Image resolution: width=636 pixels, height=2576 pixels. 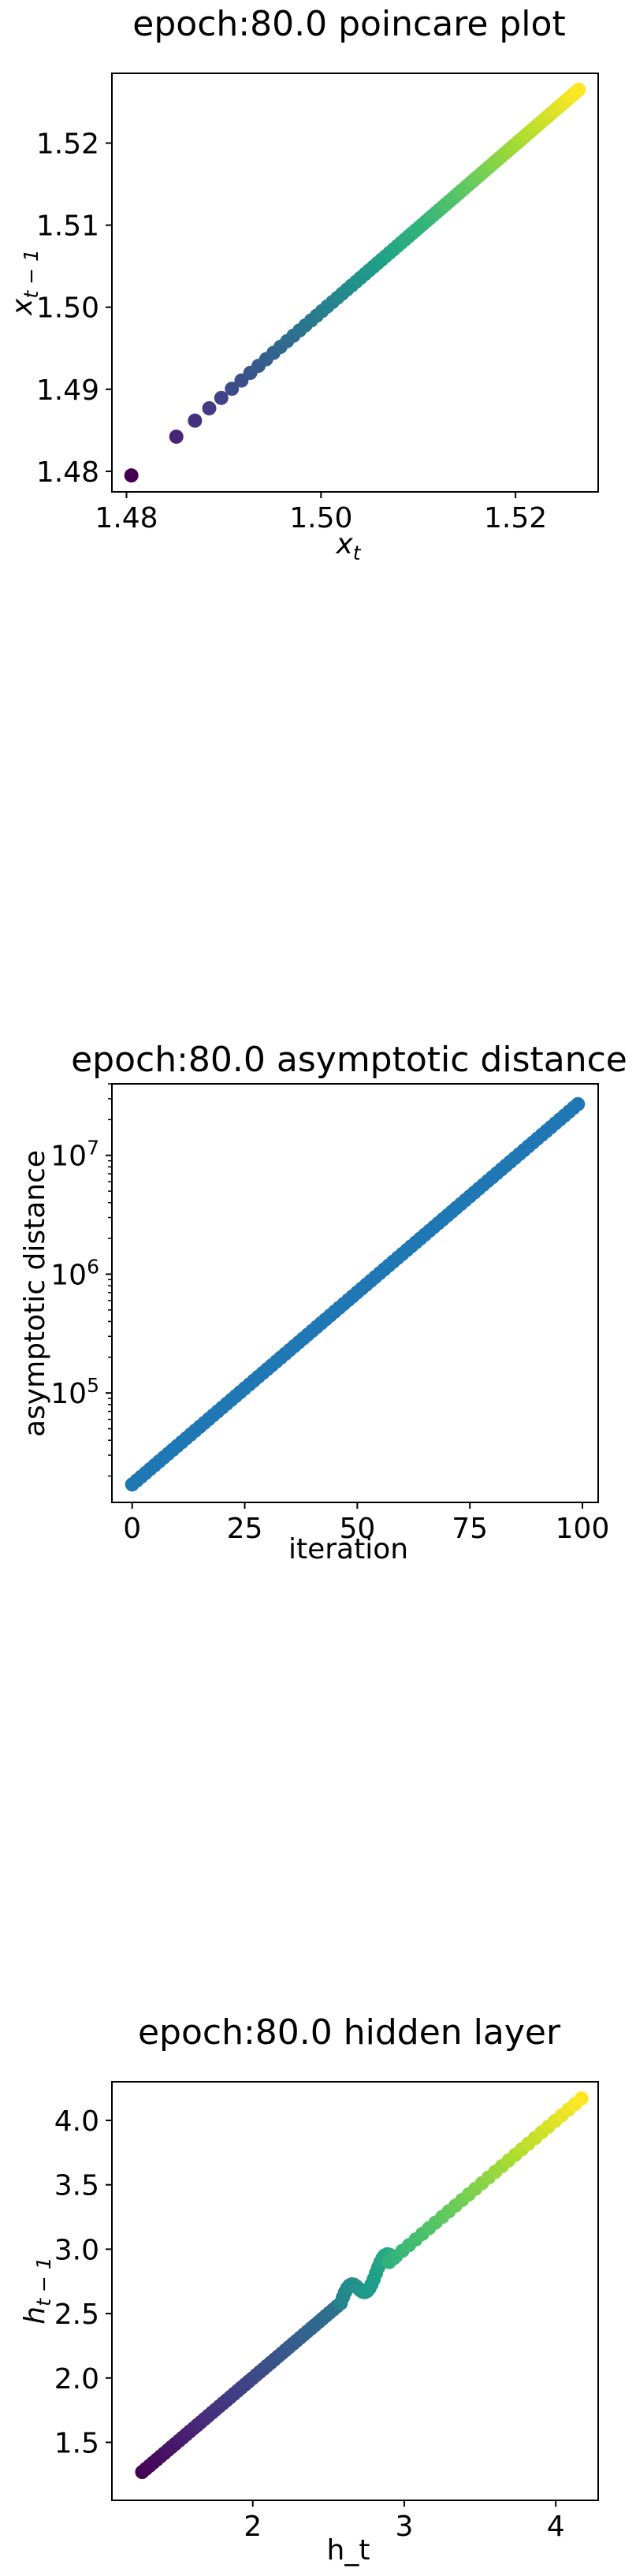 I want to click on y-tick-label-exponent: 5, so click(x=93, y=1385).